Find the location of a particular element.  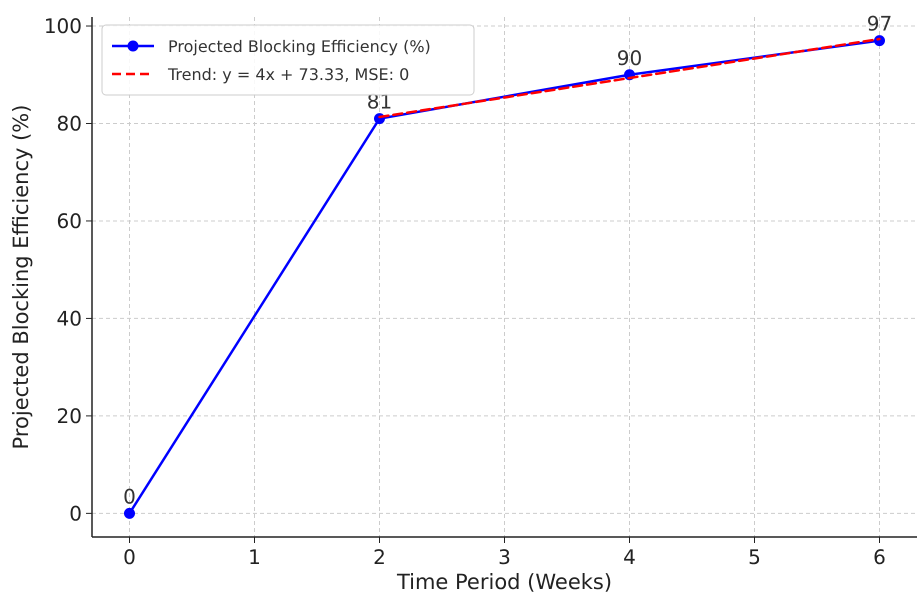

y-tick-label: 40 is located at coordinates (69, 318).